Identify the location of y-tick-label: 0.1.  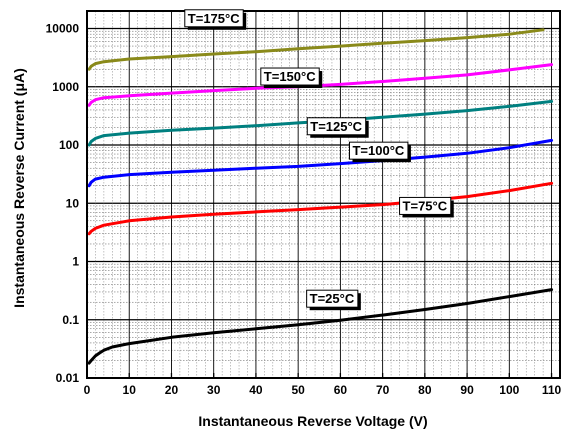
(70, 320).